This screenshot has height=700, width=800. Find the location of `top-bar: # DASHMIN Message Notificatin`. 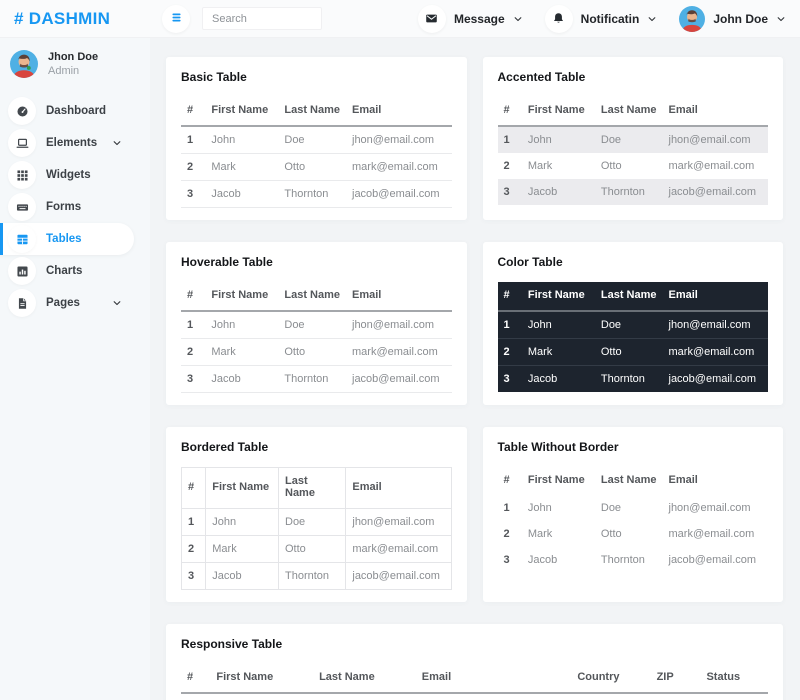

top-bar: # DASHMIN Message Notificatin is located at coordinates (400, 19).